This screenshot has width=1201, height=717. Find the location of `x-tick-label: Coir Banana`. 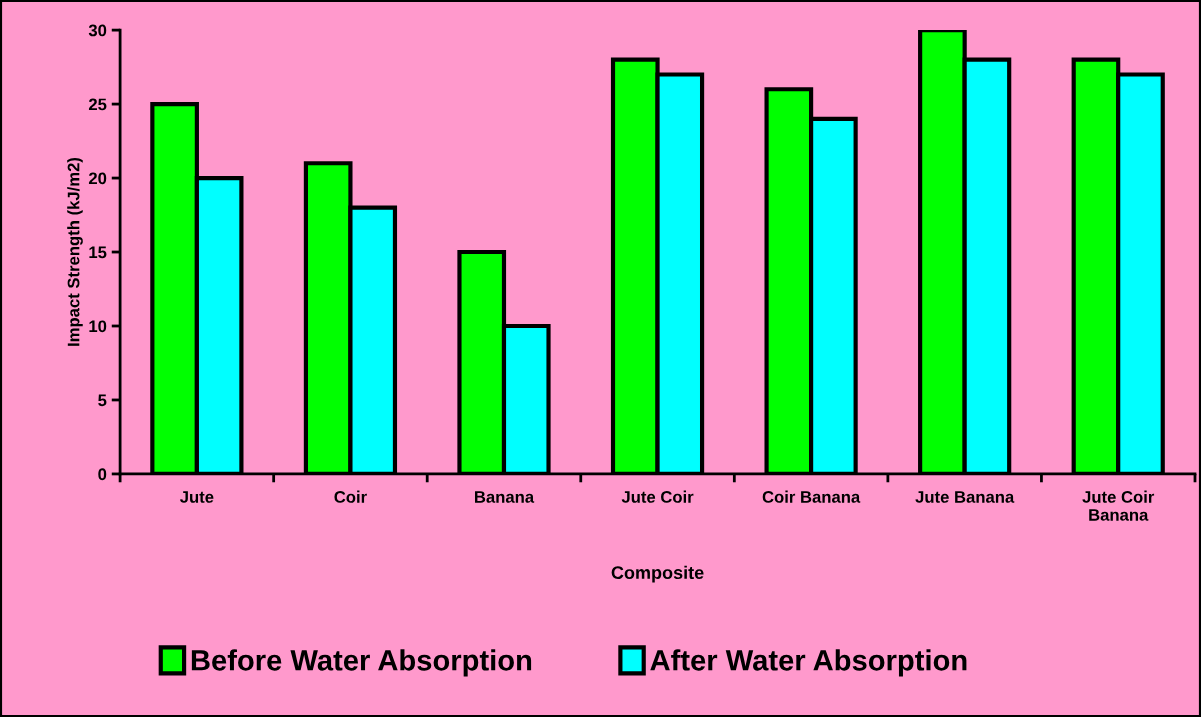

x-tick-label: Coir Banana is located at coordinates (811, 496).